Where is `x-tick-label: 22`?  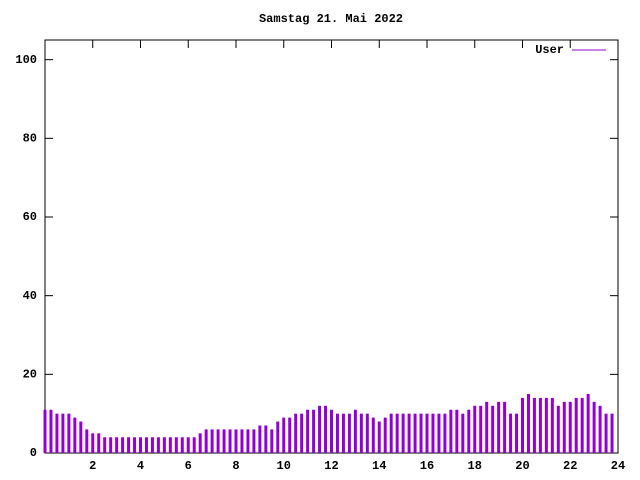
x-tick-label: 22 is located at coordinates (570, 466).